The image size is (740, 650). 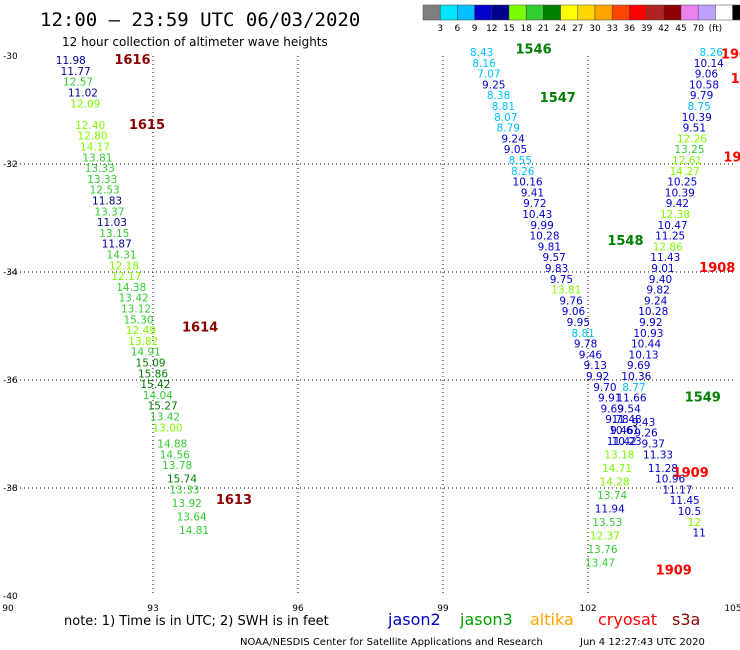 I want to click on swh-value-label: 9.76, so click(x=571, y=301).